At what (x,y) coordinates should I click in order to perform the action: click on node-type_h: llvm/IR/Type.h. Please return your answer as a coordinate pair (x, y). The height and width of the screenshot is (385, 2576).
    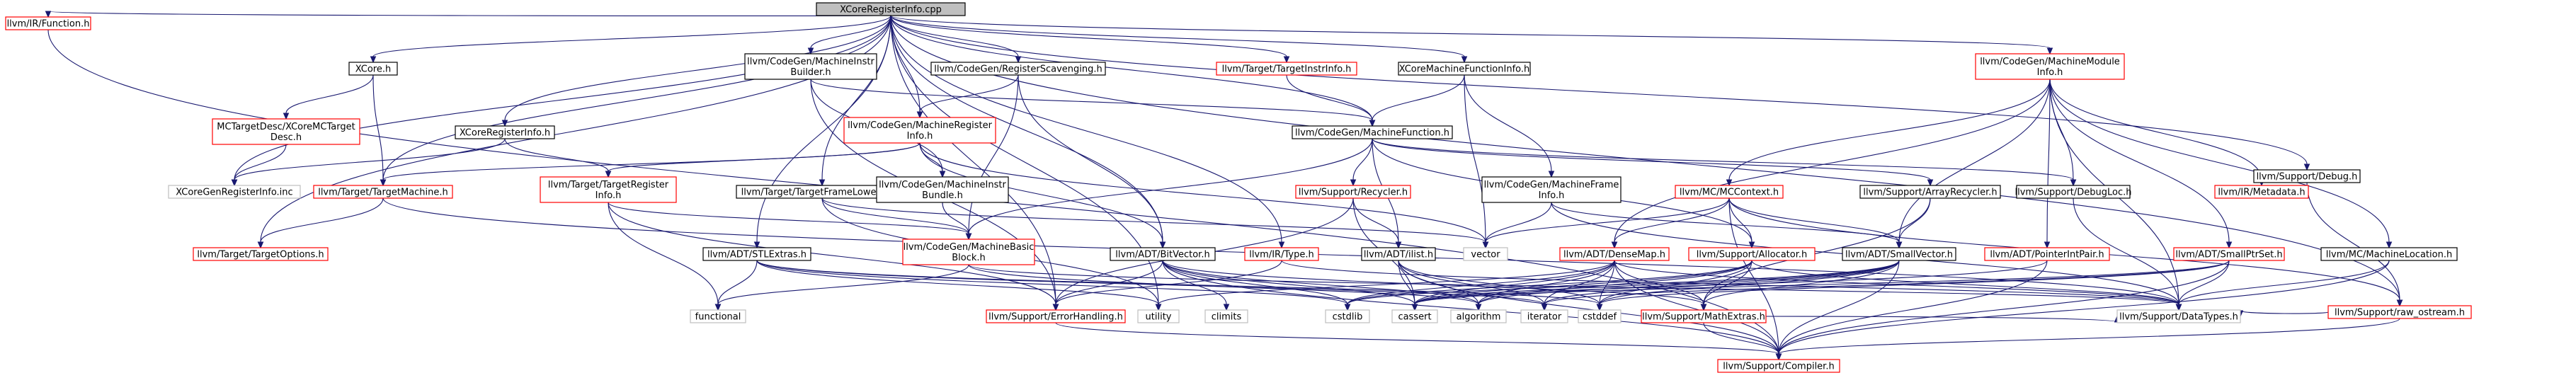
    Looking at the image, I should click on (1281, 254).